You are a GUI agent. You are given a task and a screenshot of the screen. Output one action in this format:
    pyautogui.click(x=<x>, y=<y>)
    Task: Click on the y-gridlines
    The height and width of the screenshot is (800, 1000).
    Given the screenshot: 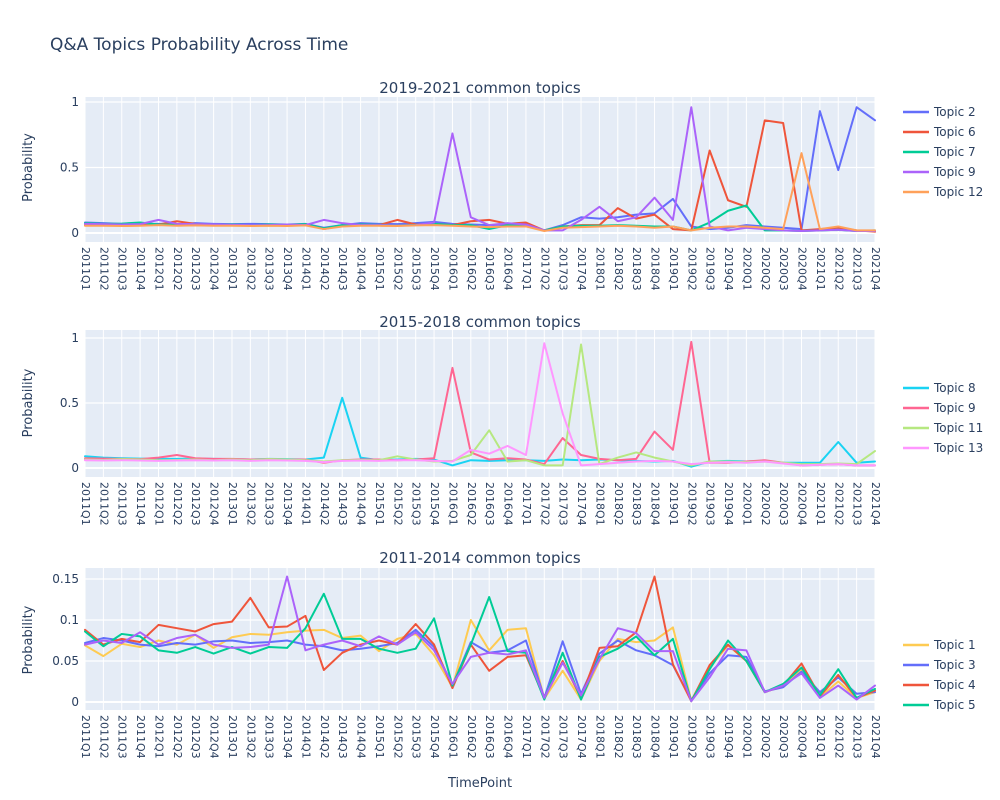 What is the action you would take?
    pyautogui.click(x=480, y=403)
    